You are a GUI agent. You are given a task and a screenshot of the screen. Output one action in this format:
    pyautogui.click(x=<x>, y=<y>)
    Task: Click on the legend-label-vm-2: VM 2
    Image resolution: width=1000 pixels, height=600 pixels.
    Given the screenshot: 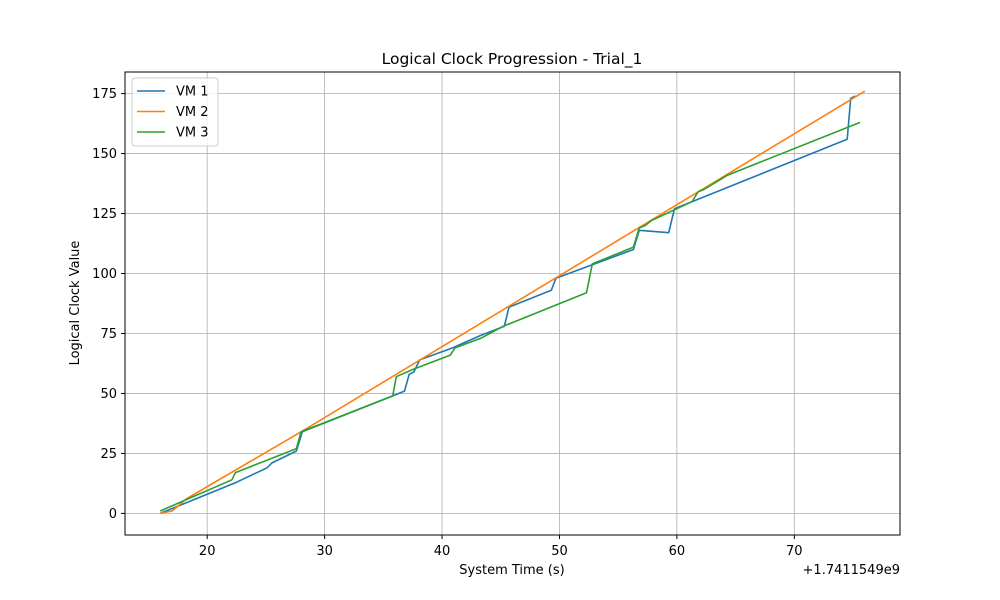 What is the action you would take?
    pyautogui.click(x=192, y=112)
    